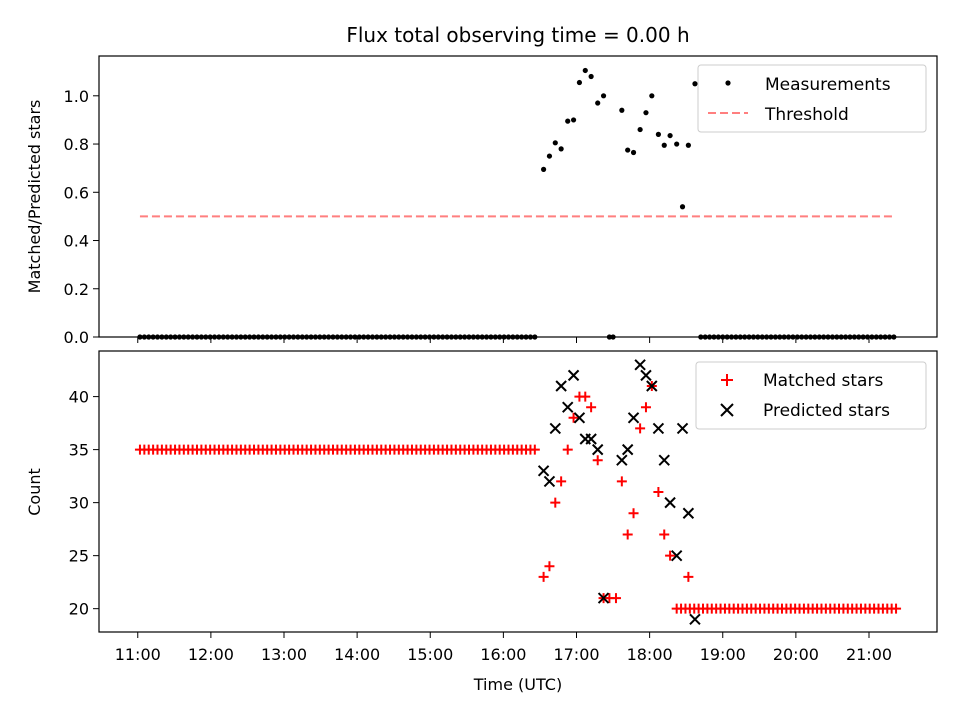 This screenshot has height=720, width=960. I want to click on legend-threshold-label: Threshold, so click(806, 115).